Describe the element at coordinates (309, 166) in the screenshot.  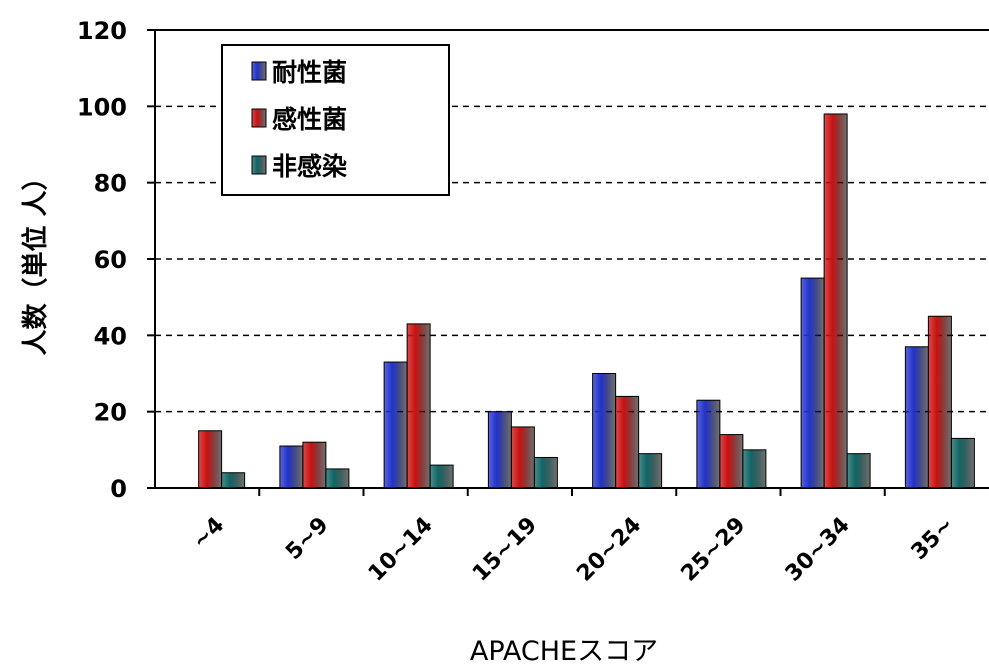
I see `legend-label: 非感染` at that location.